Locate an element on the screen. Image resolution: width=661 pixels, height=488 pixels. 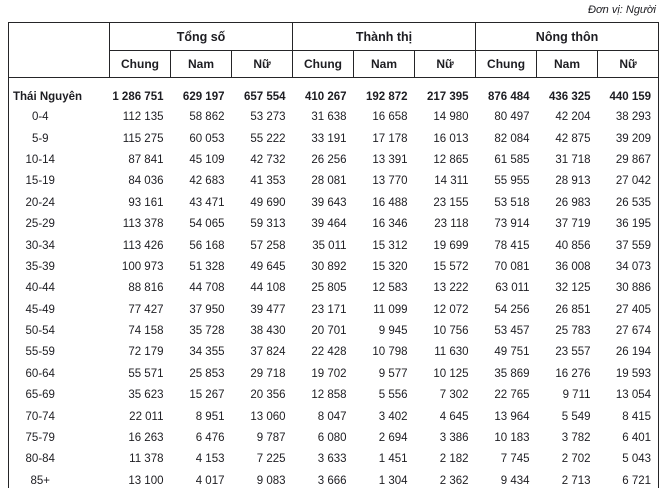
data-cell: 53 518 is located at coordinates (512, 202).